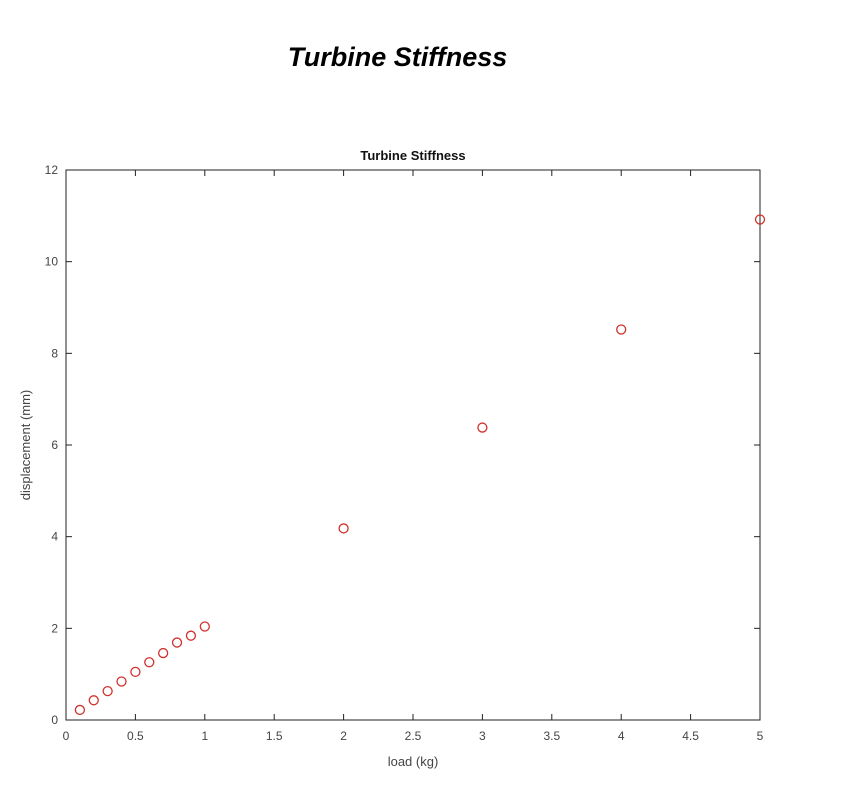 This screenshot has height=808, width=842. Describe the element at coordinates (54, 353) in the screenshot. I see `y-tick-label: 8` at that location.